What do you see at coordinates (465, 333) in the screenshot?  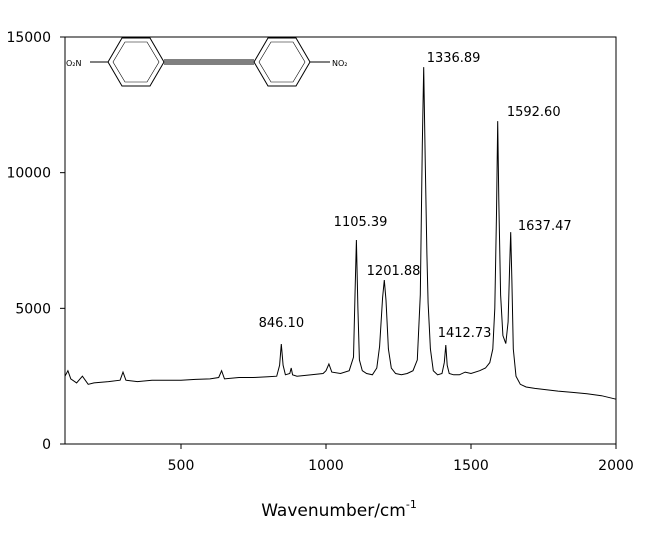 I see `peak-label: 1412.73` at bounding box center [465, 333].